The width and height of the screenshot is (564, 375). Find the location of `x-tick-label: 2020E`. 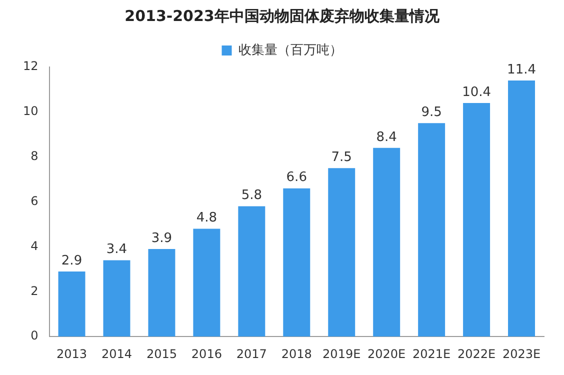

x-tick-label: 2020E is located at coordinates (387, 353).